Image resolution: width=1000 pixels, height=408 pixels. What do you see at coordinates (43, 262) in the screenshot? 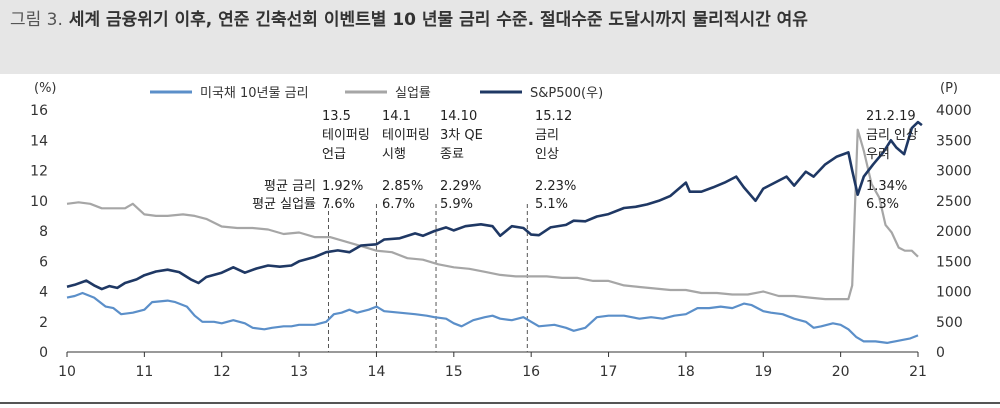
I see `left-tick-label: 6` at bounding box center [43, 262].